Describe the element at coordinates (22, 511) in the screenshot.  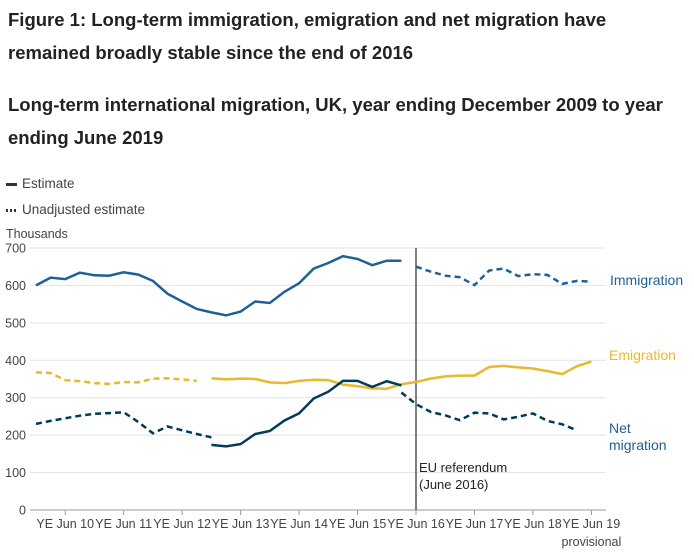
I see `y-tick-label: 0` at that location.